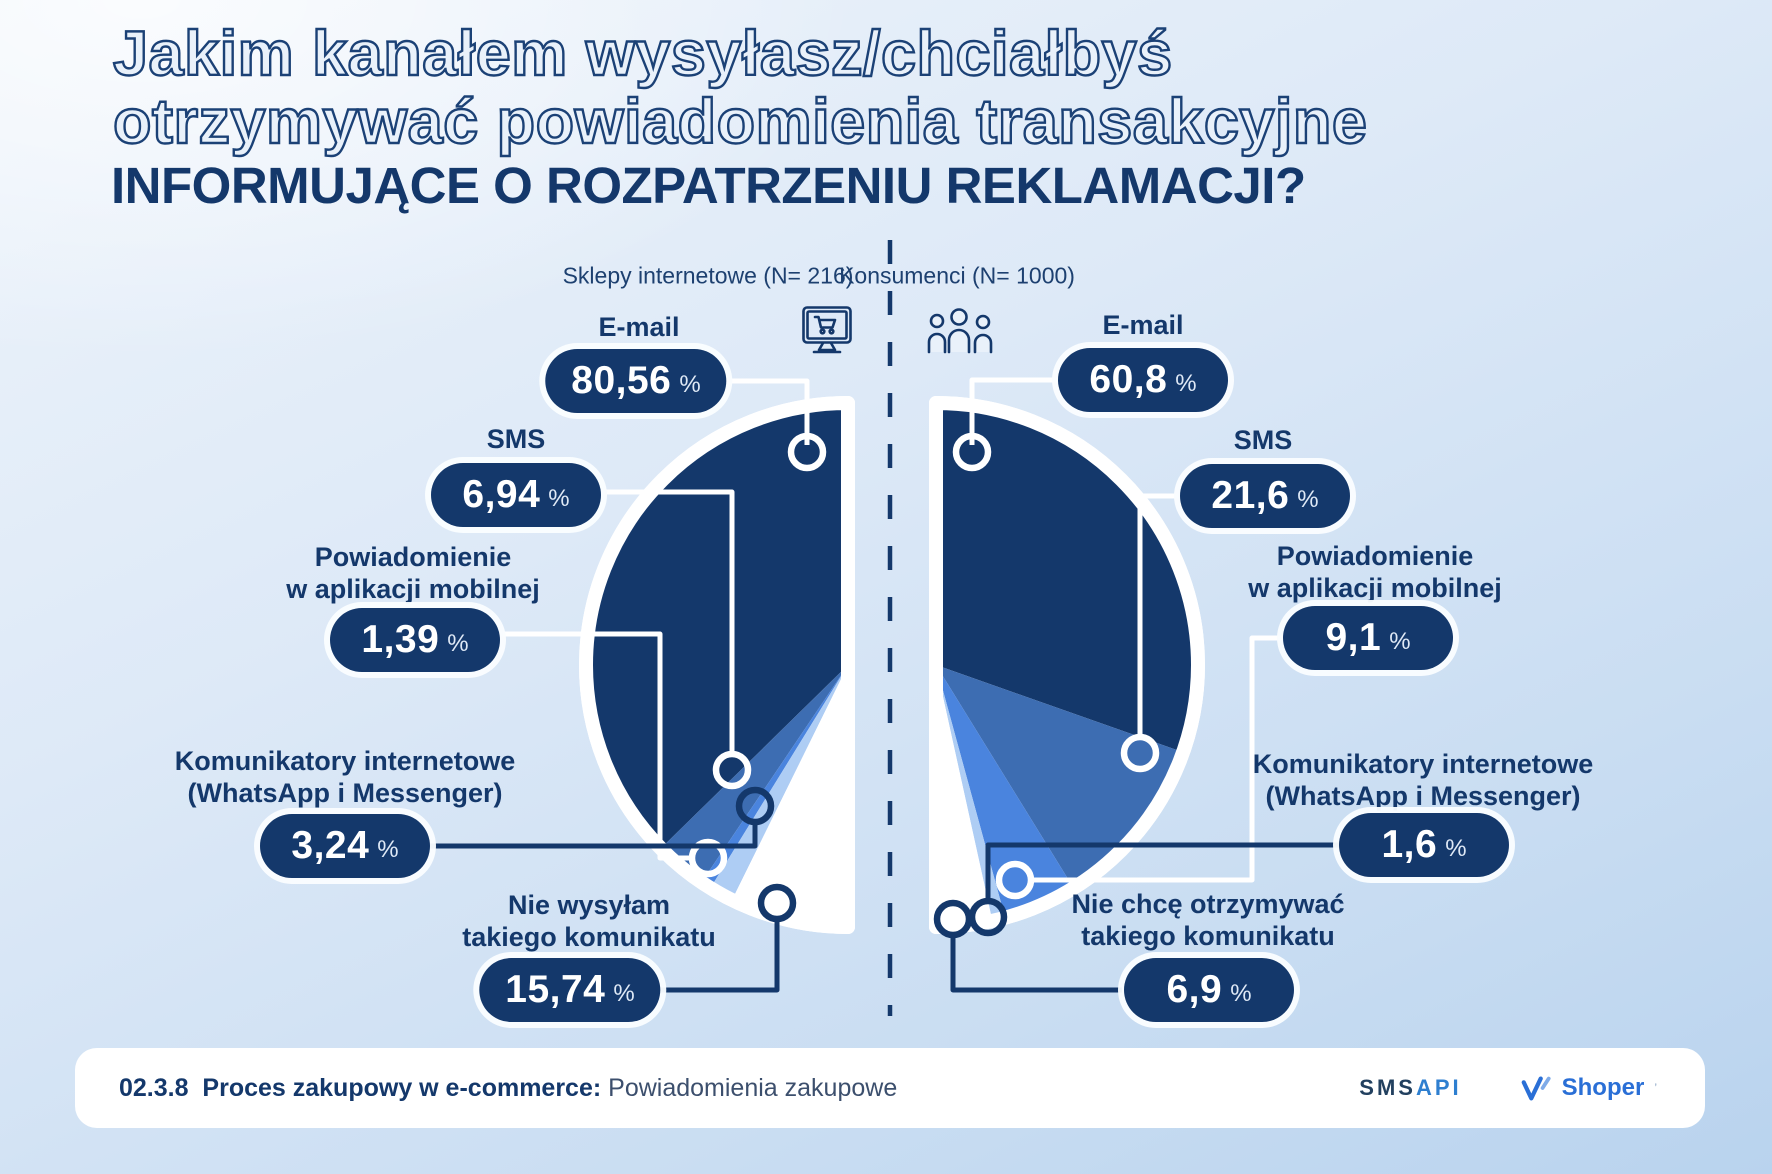 This screenshot has height=1174, width=1772. I want to click on shoper-trademark: ’, so click(1655, 1088).